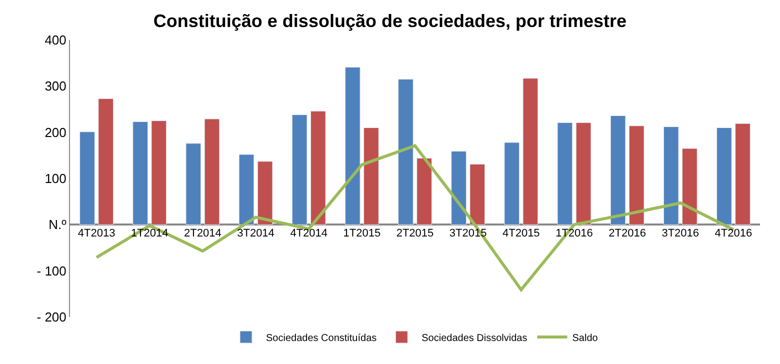 The width and height of the screenshot is (780, 364). What do you see at coordinates (203, 234) in the screenshot?
I see `x-tick-label: 2T2014` at bounding box center [203, 234].